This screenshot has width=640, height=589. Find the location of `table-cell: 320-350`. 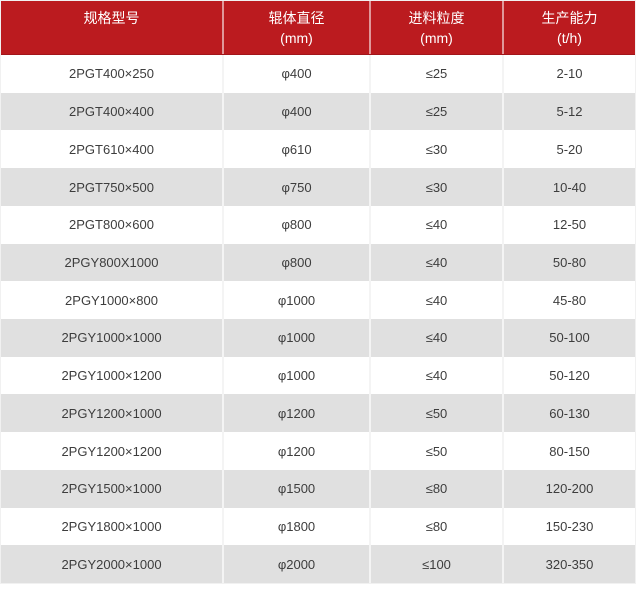

table-cell: 320-350 is located at coordinates (569, 564).